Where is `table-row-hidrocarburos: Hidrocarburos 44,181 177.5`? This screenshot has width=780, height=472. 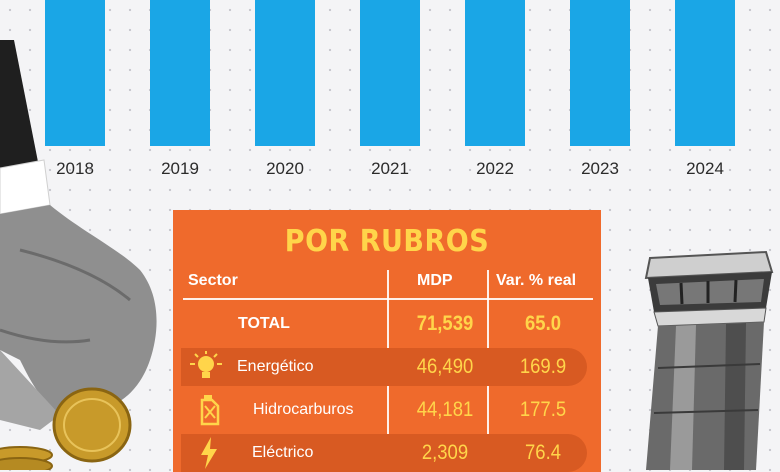 table-row-hidrocarburos: Hidrocarburos 44,181 177.5 is located at coordinates (384, 410).